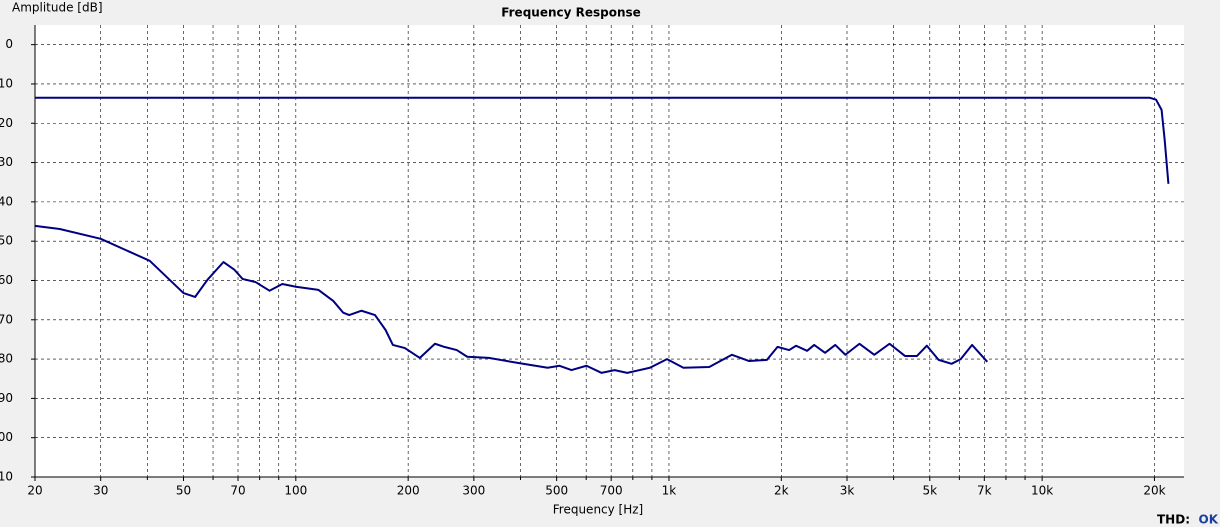  What do you see at coordinates (6, 280) in the screenshot?
I see `y-tick-label: -60` at bounding box center [6, 280].